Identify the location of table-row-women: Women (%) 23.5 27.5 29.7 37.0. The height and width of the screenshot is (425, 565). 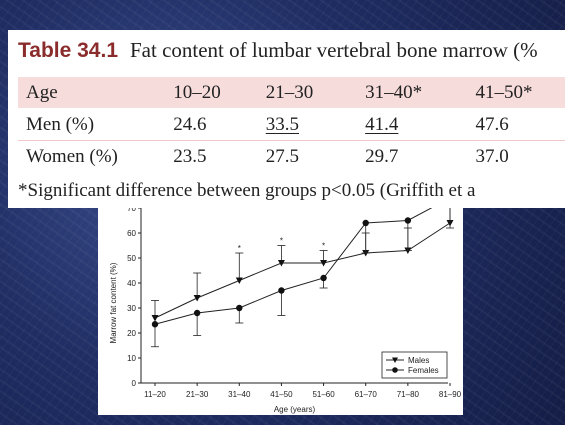
(291, 156).